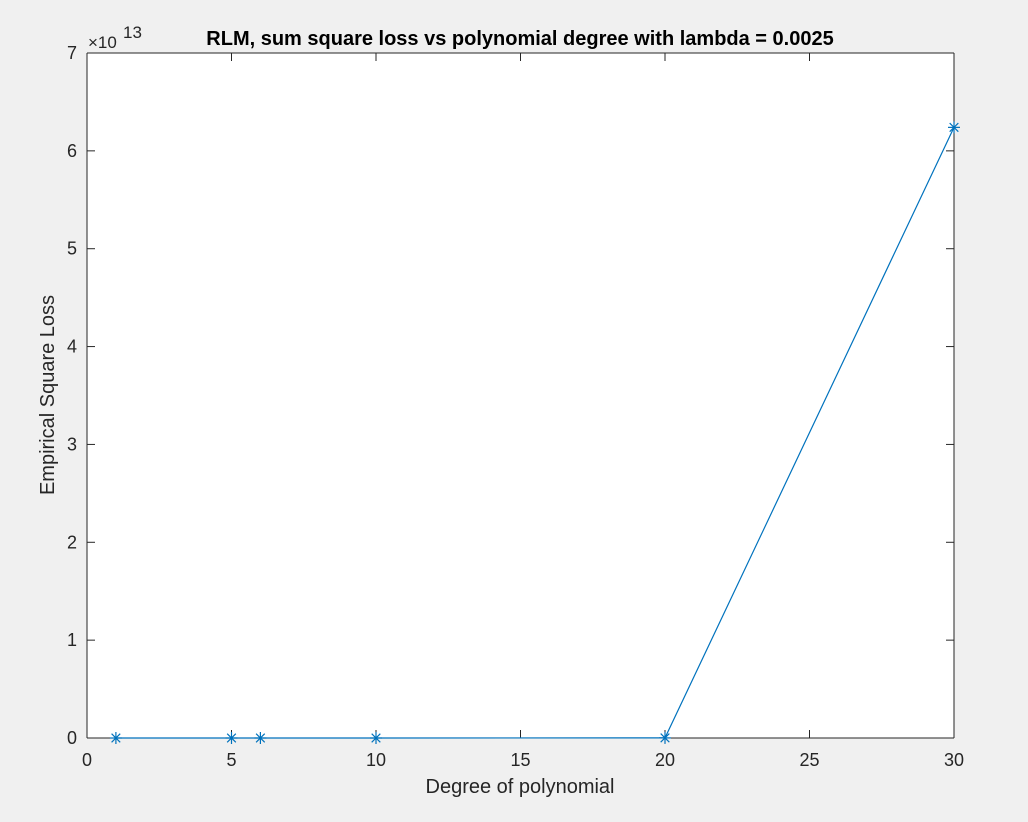 The image size is (1028, 822). Describe the element at coordinates (72, 151) in the screenshot. I see `y-tick-label: 6` at that location.